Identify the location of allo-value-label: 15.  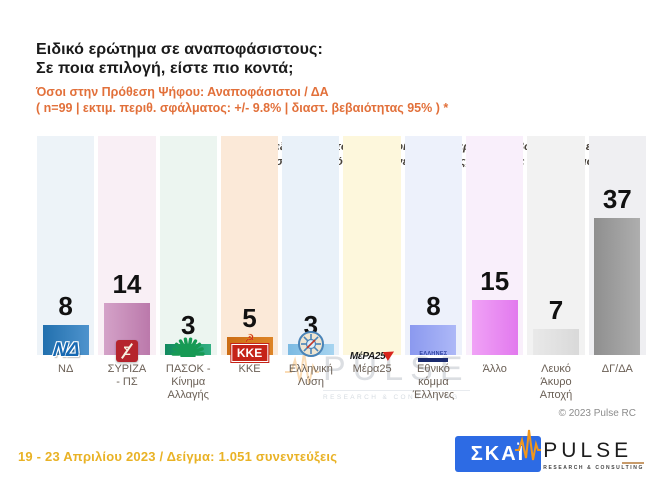
(495, 280).